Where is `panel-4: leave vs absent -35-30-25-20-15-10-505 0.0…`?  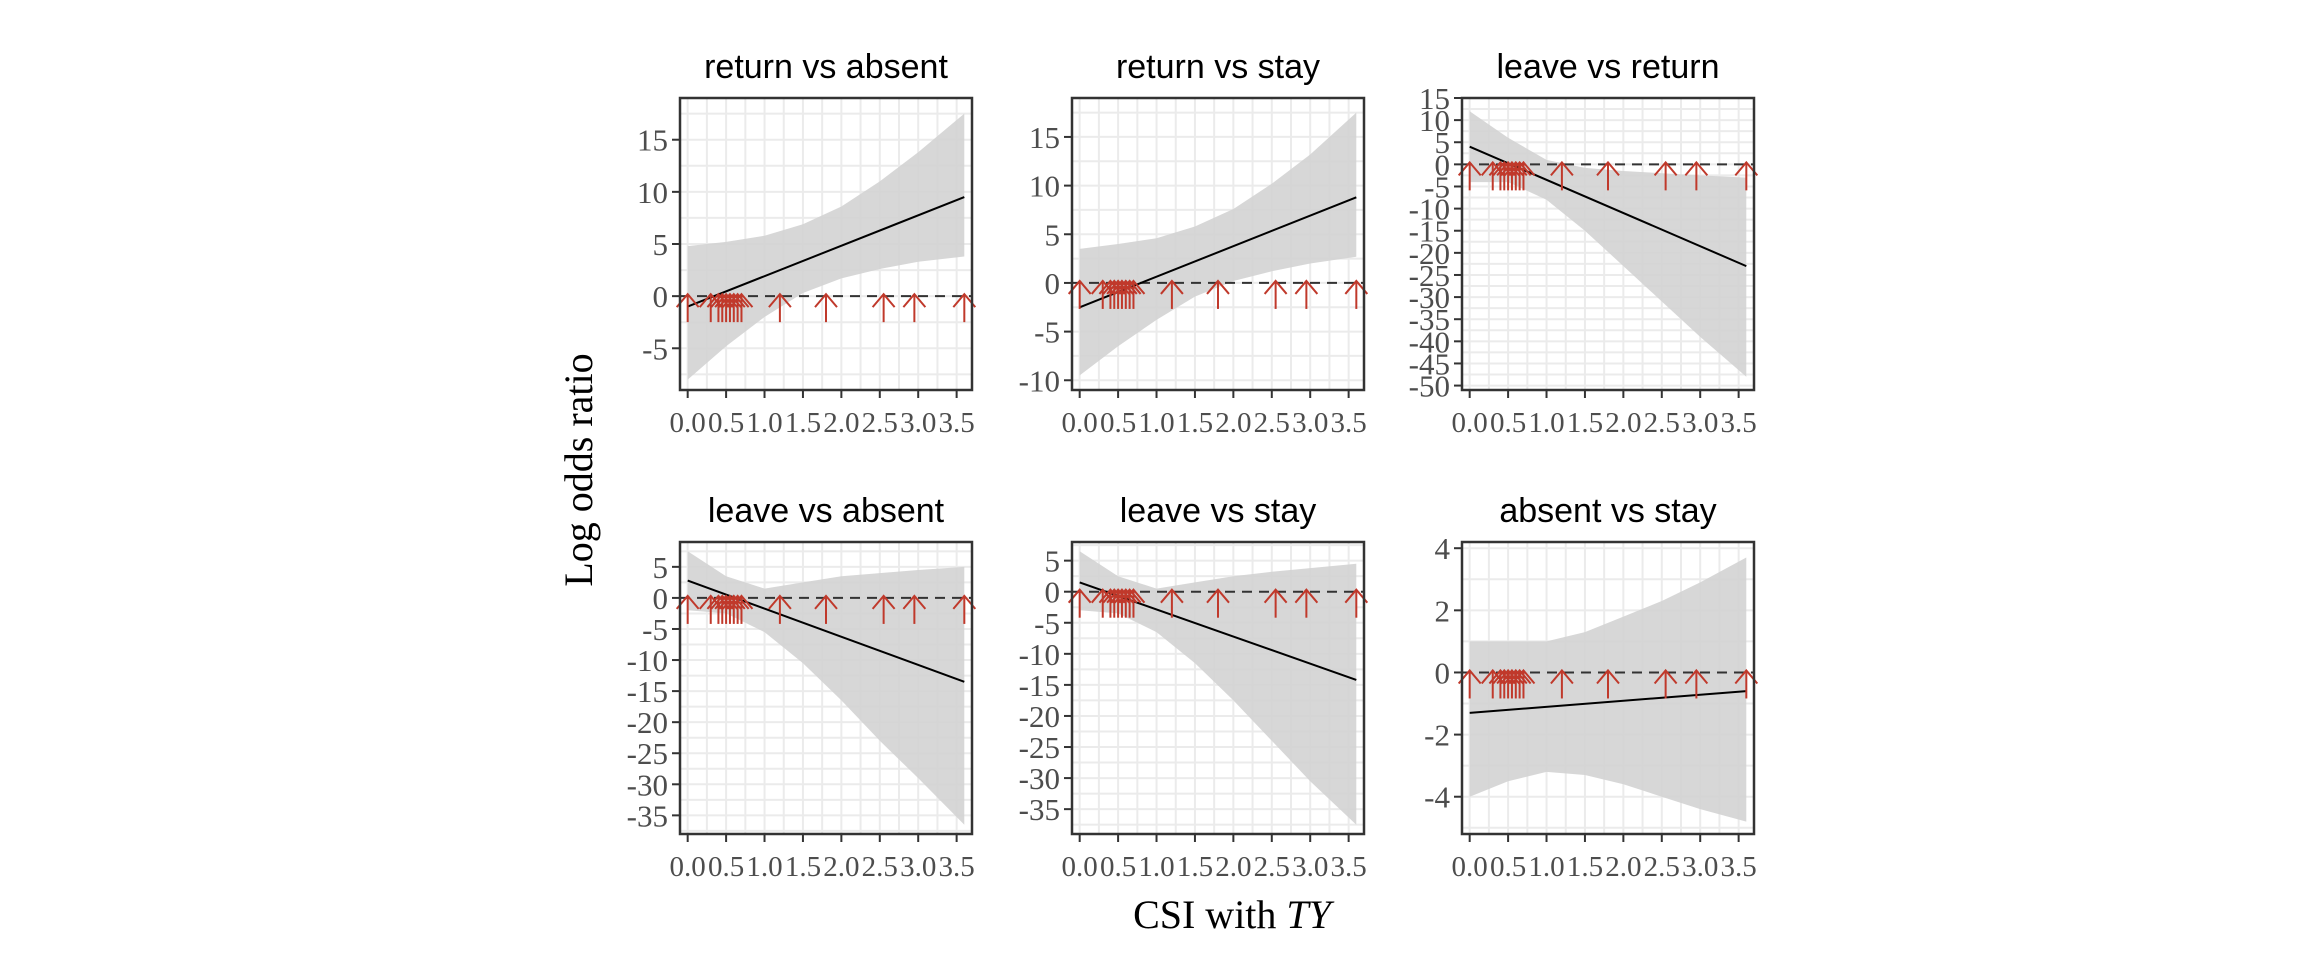
panel-4: leave vs absent -35-30-25-20-15-10-505 0.0… is located at coordinates (802, 687).